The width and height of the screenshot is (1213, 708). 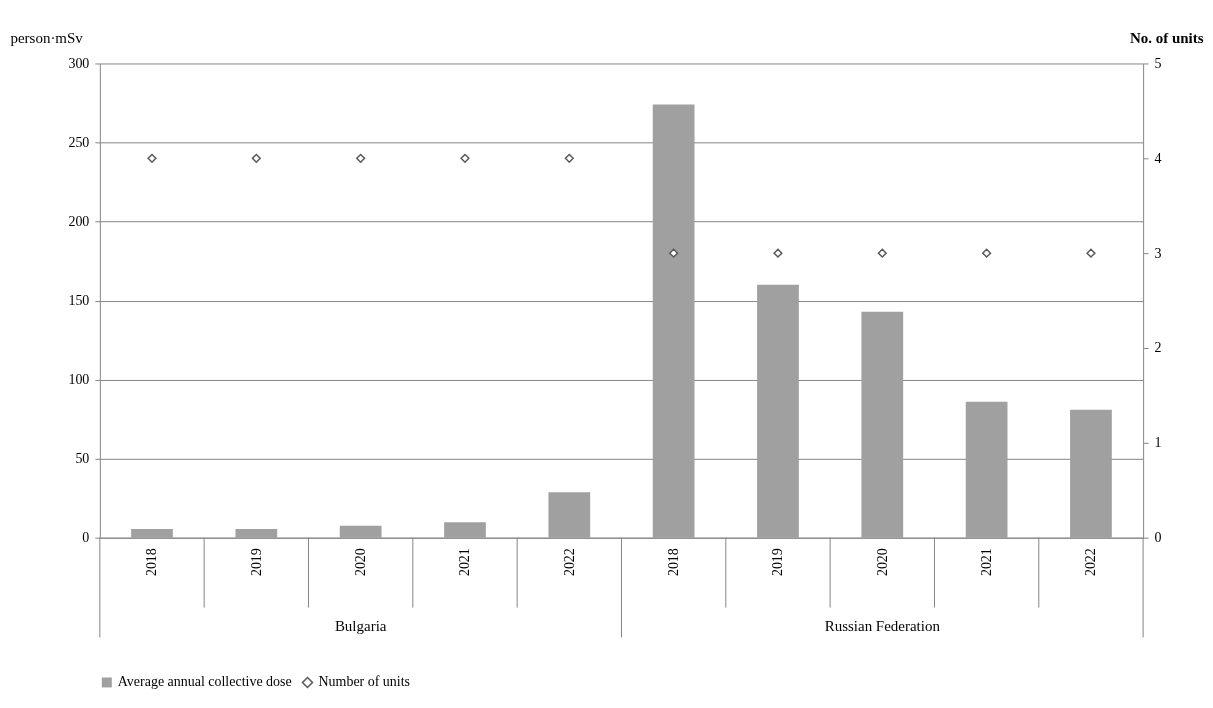 I want to click on y-tick-label: 50, so click(x=82, y=459).